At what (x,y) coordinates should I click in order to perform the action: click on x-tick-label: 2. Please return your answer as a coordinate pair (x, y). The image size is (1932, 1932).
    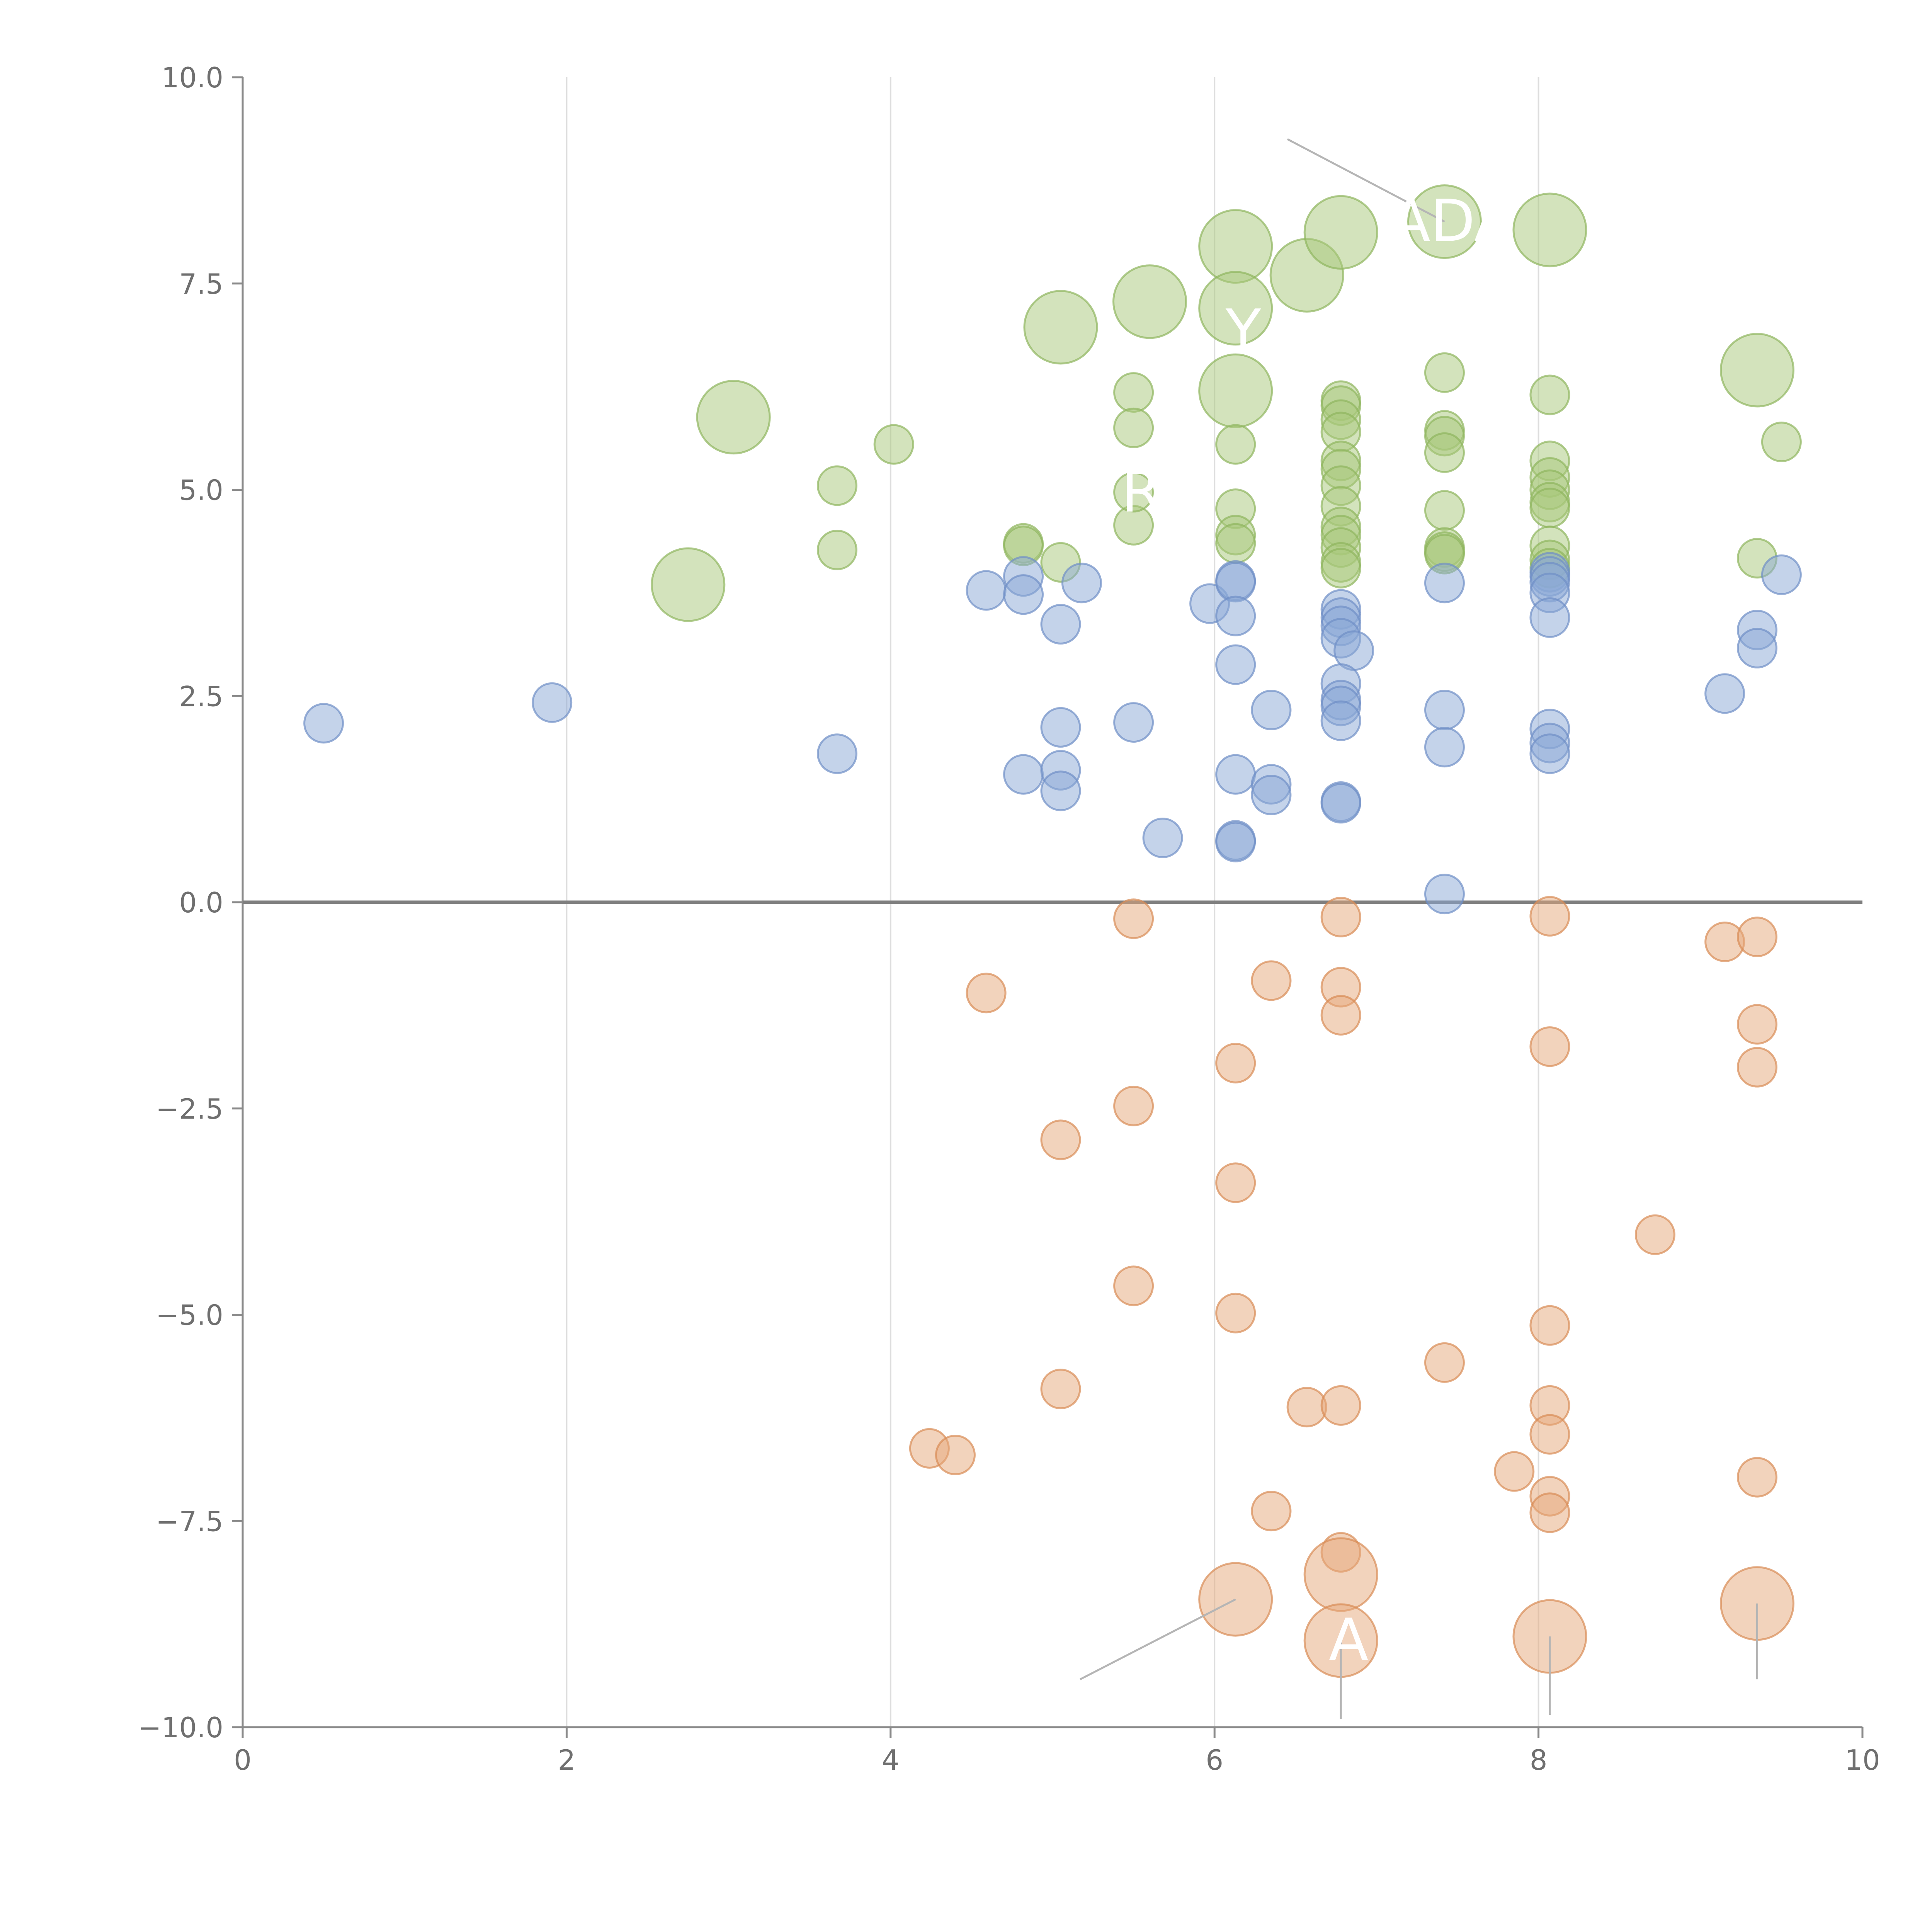
    Looking at the image, I should click on (567, 1760).